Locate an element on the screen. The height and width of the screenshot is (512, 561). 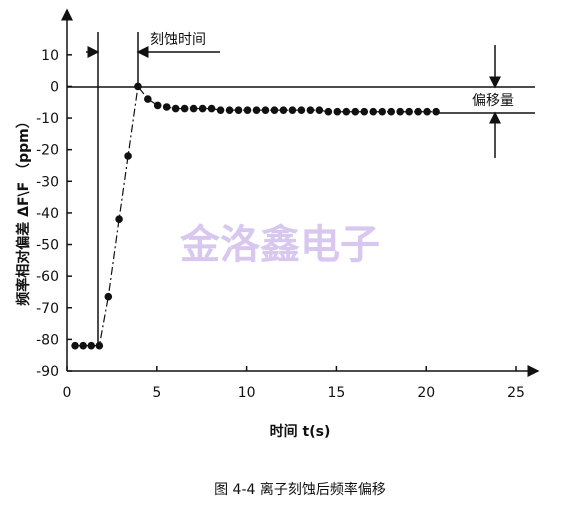
y-tick-label: -50 is located at coordinates (47, 246).